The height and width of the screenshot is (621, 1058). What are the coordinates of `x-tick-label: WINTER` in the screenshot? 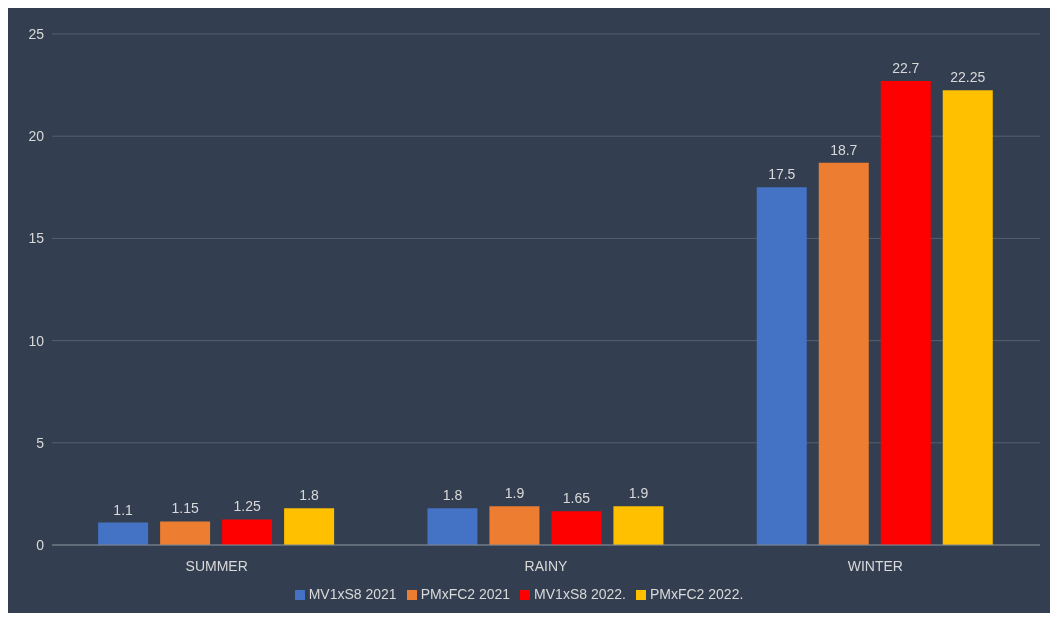 It's located at (875, 565).